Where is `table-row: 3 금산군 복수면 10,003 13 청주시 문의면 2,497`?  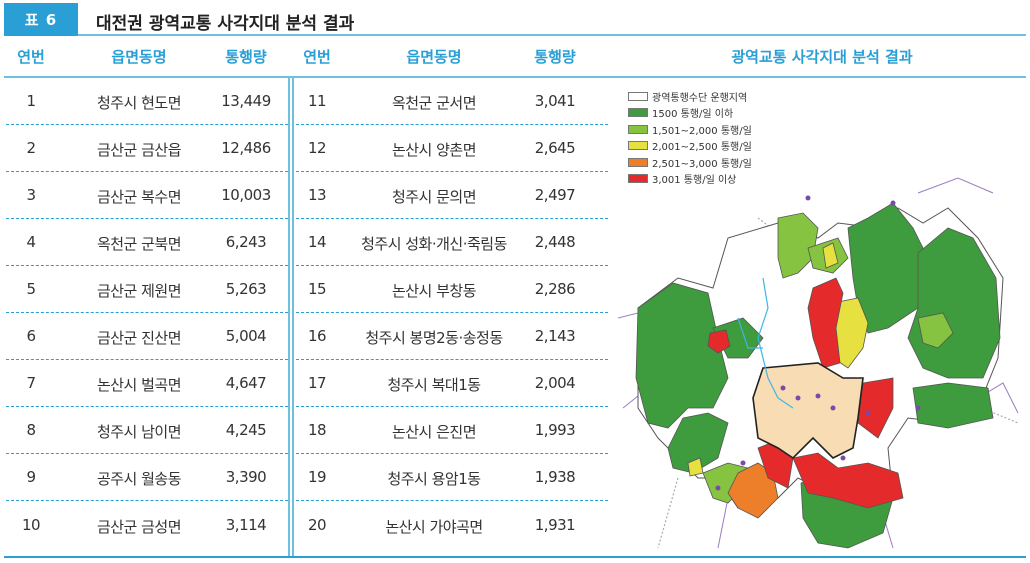
table-row: 3 금산군 복수면 10,003 13 청주시 문의면 2,497 is located at coordinates (311, 195).